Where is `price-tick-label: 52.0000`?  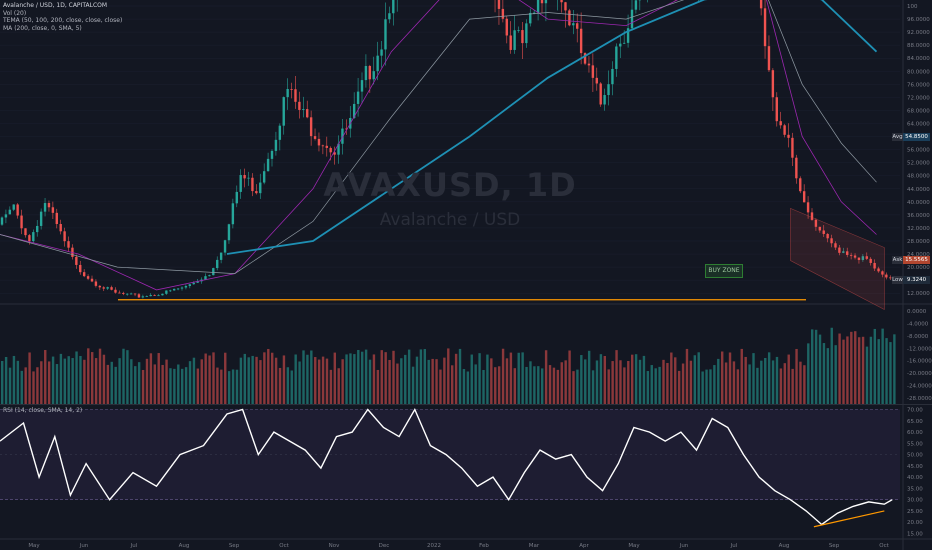
price-tick-label: 52.0000 is located at coordinates (918, 164).